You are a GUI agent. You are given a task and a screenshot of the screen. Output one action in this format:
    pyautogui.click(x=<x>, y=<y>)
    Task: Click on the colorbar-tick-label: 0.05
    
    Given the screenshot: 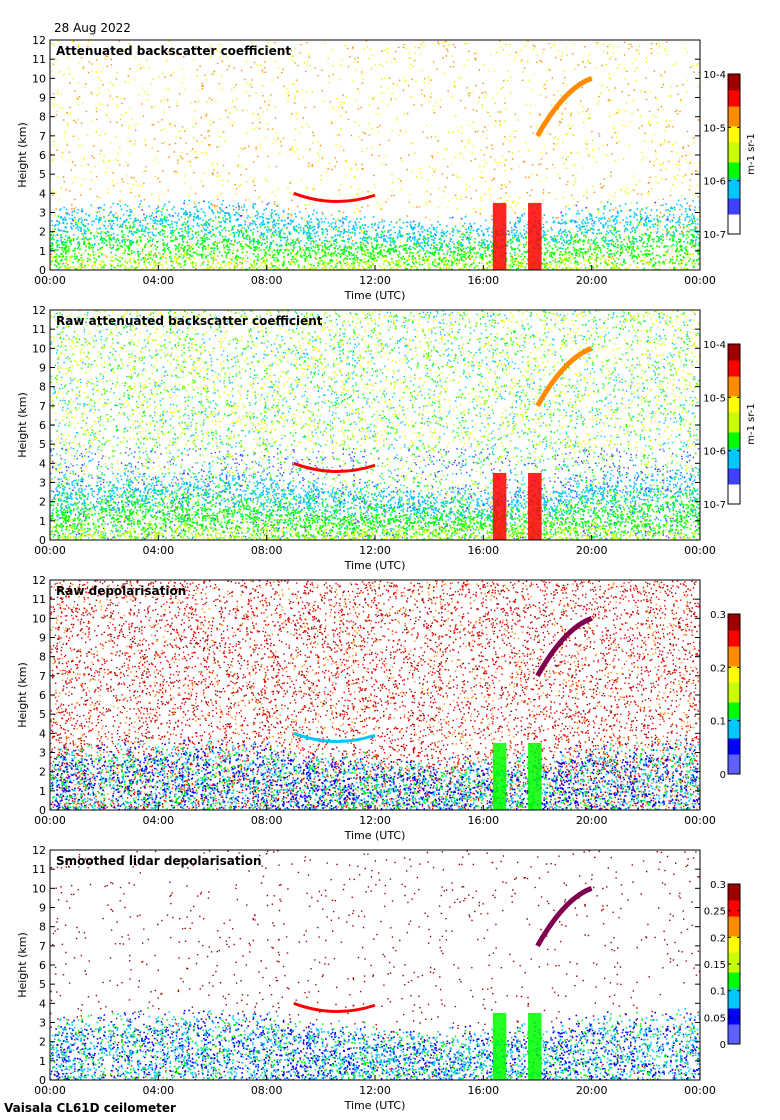 What is the action you would take?
    pyautogui.click(x=715, y=1018)
    